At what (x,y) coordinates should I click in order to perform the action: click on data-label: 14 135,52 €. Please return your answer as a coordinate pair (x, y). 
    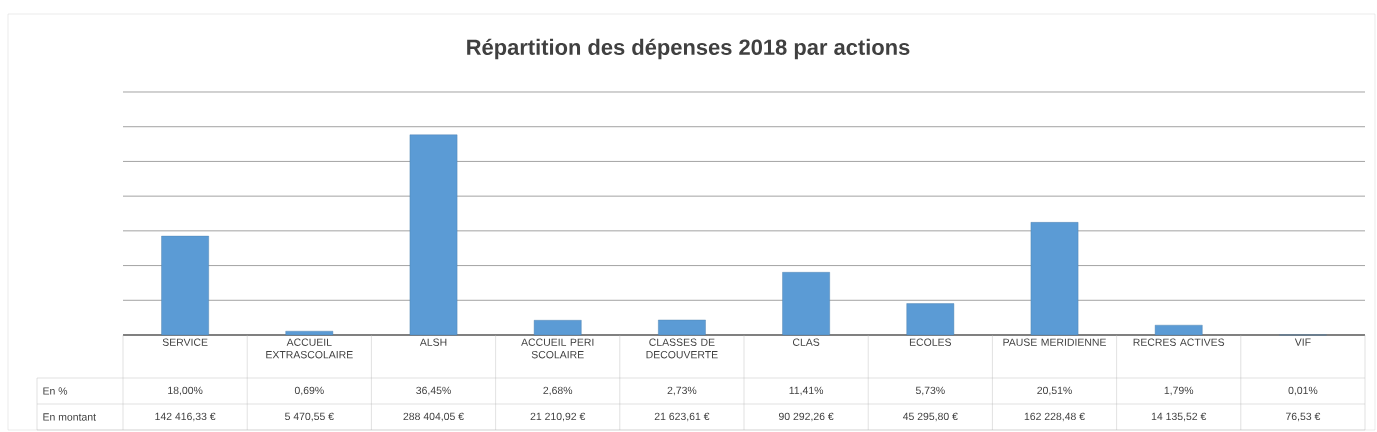
    Looking at the image, I should click on (1179, 417).